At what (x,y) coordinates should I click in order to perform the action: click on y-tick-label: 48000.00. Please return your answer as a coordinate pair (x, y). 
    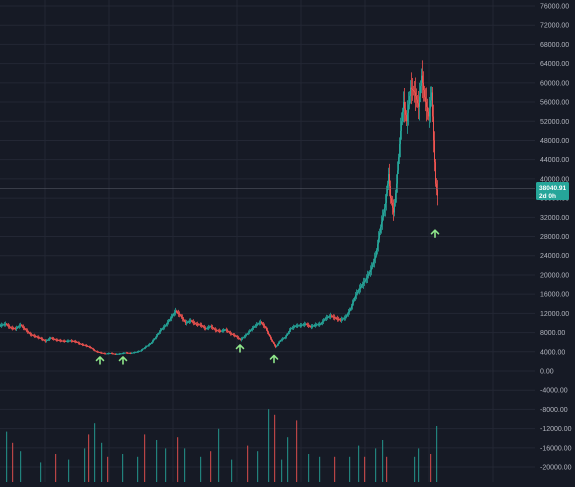
    Looking at the image, I should click on (554, 141).